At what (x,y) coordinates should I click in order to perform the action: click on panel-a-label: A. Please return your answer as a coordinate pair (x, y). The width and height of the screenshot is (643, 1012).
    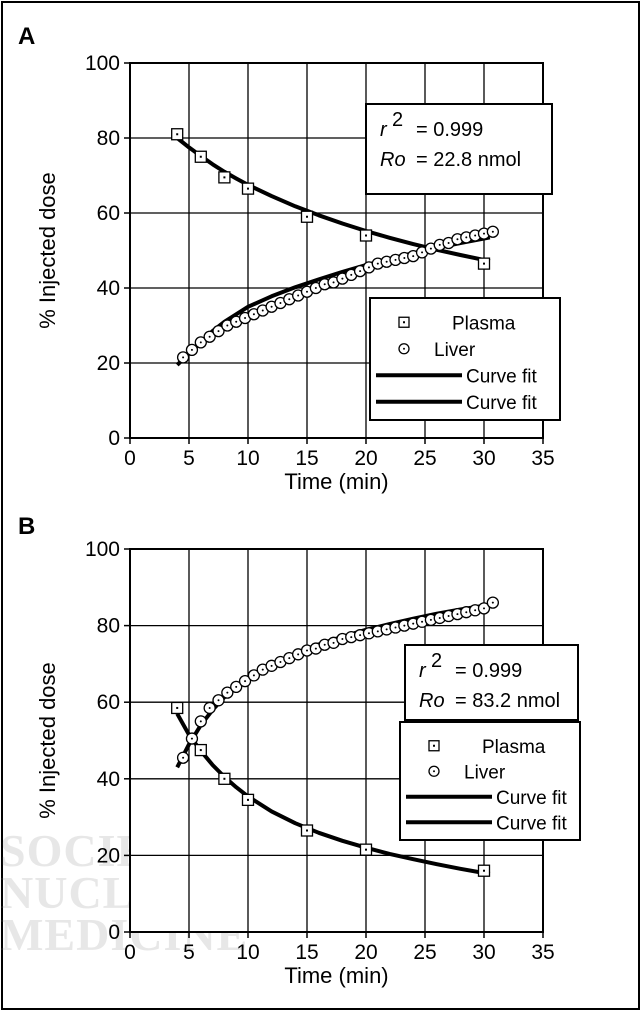
    Looking at the image, I should click on (26, 36).